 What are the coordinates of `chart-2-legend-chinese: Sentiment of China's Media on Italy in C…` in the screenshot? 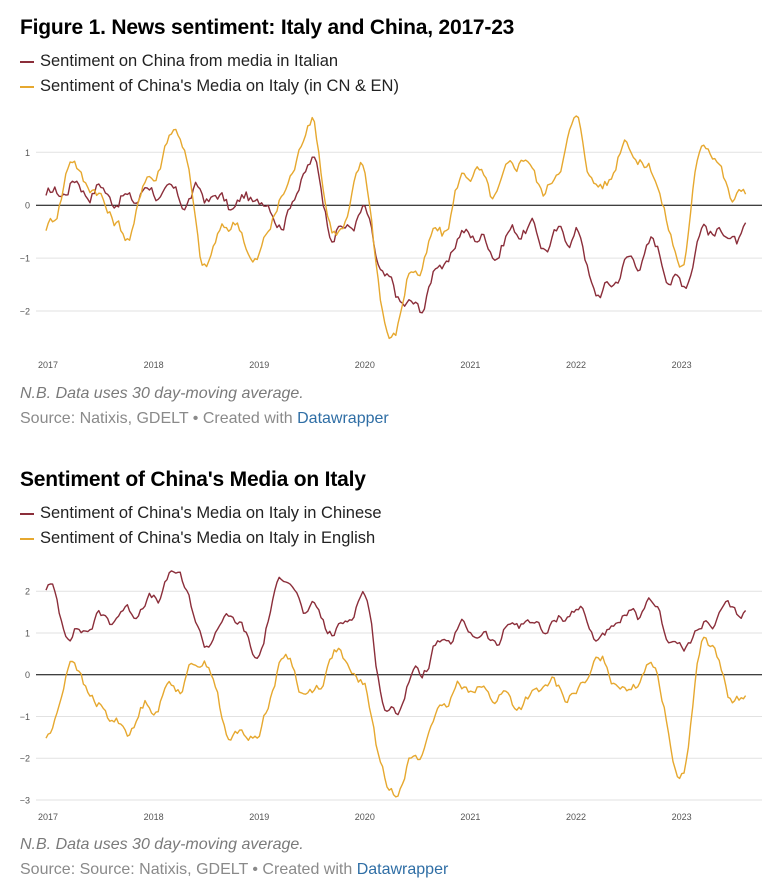 It's located at (201, 513).